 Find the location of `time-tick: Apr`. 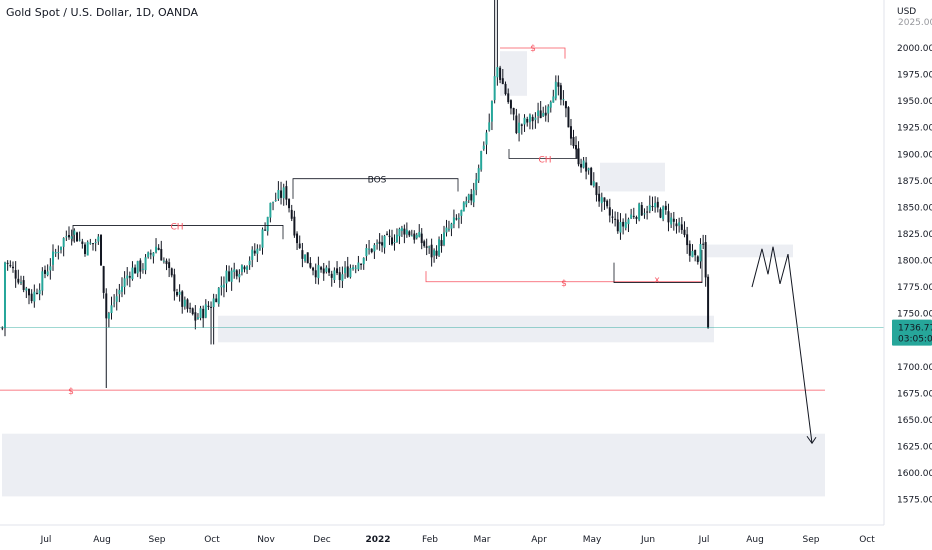

time-tick: Apr is located at coordinates (539, 540).